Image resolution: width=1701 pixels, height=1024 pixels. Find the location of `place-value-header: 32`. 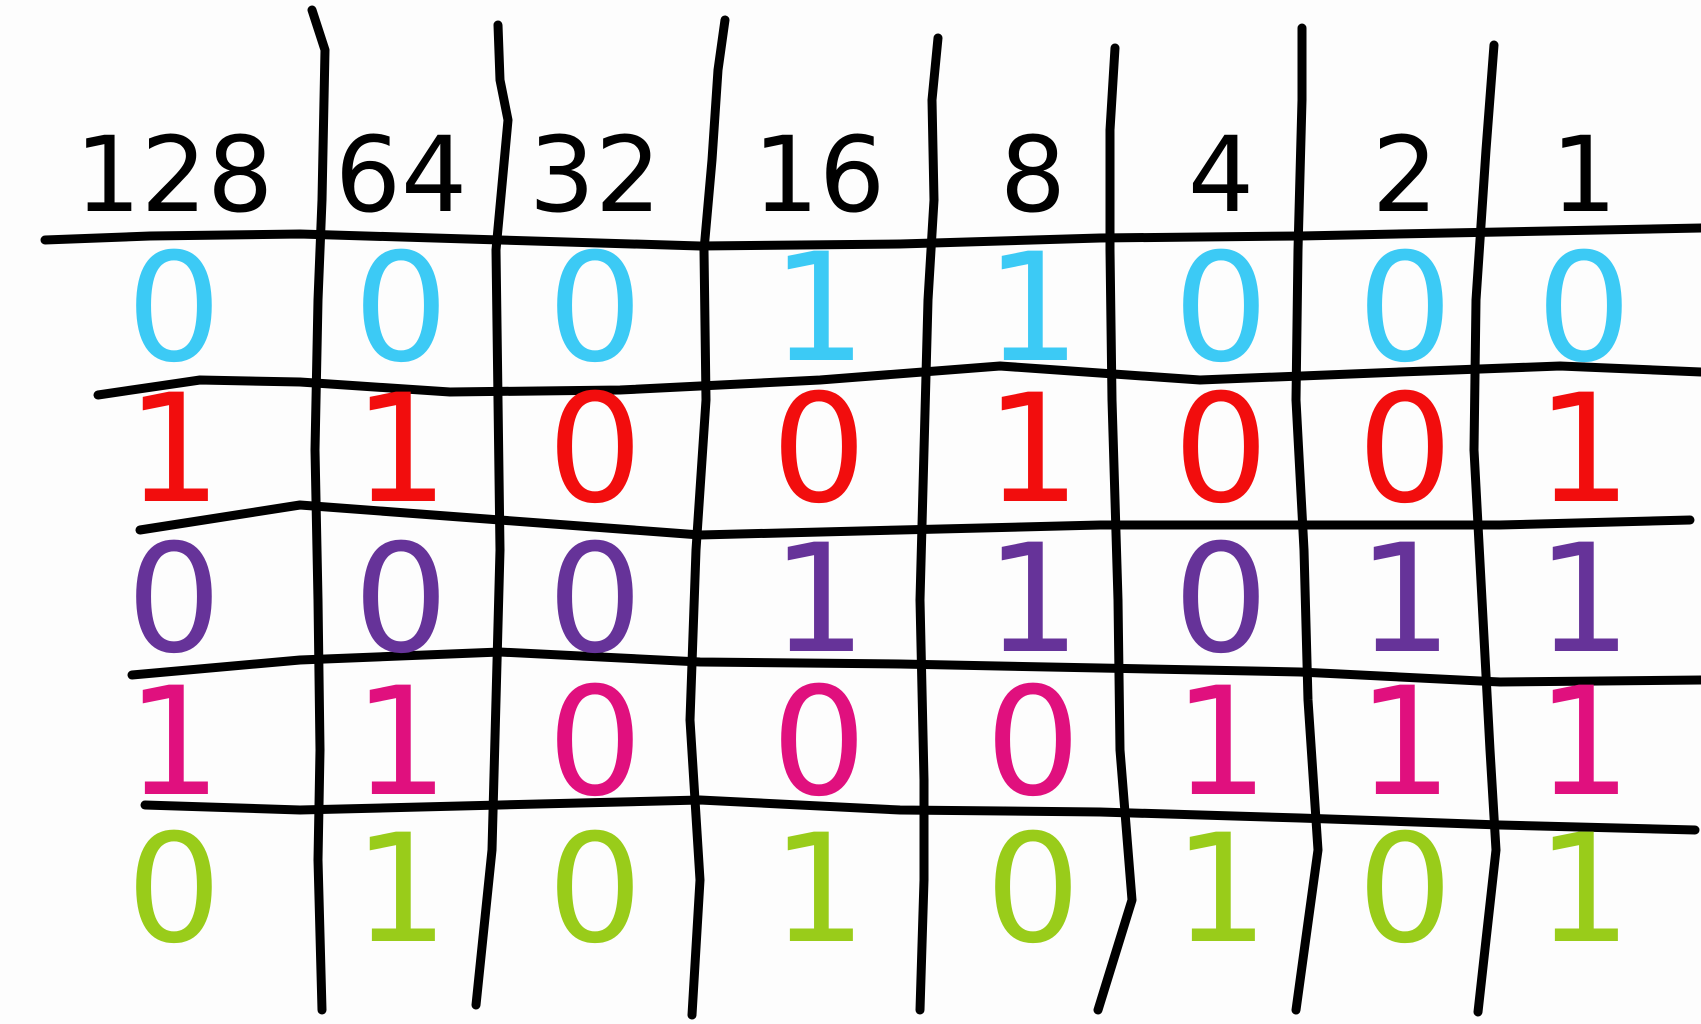

place-value-header: 32 is located at coordinates (595, 175).